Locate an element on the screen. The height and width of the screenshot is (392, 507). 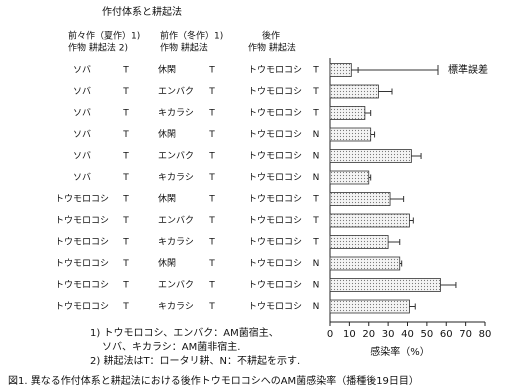
x-tick-label: 0 is located at coordinates (330, 334).